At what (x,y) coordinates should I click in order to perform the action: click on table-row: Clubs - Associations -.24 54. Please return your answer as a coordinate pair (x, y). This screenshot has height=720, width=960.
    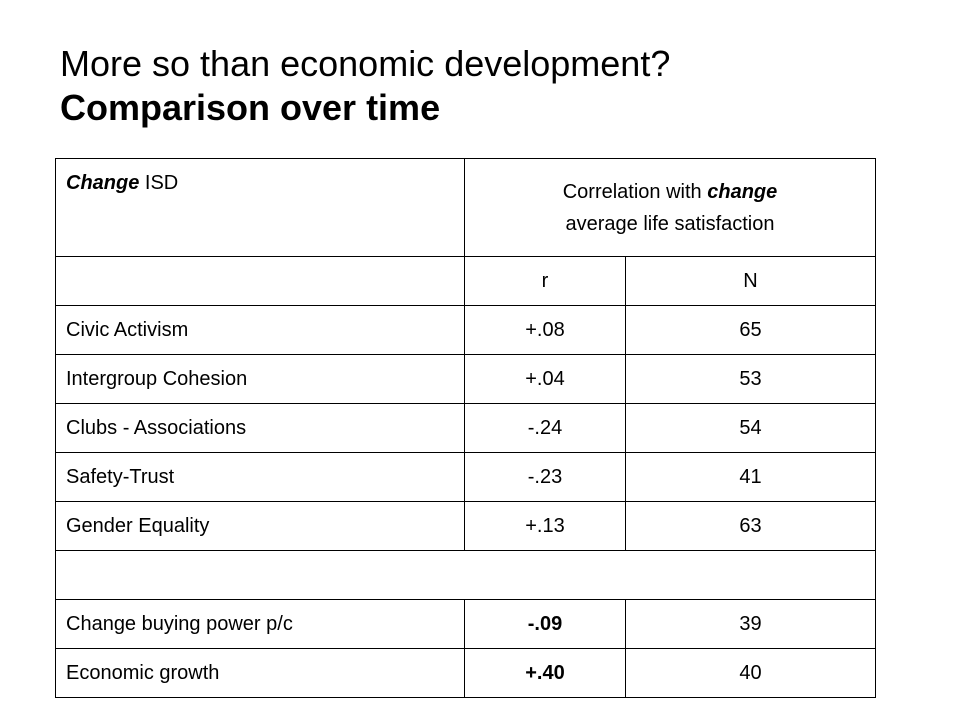
    Looking at the image, I should click on (465, 428).